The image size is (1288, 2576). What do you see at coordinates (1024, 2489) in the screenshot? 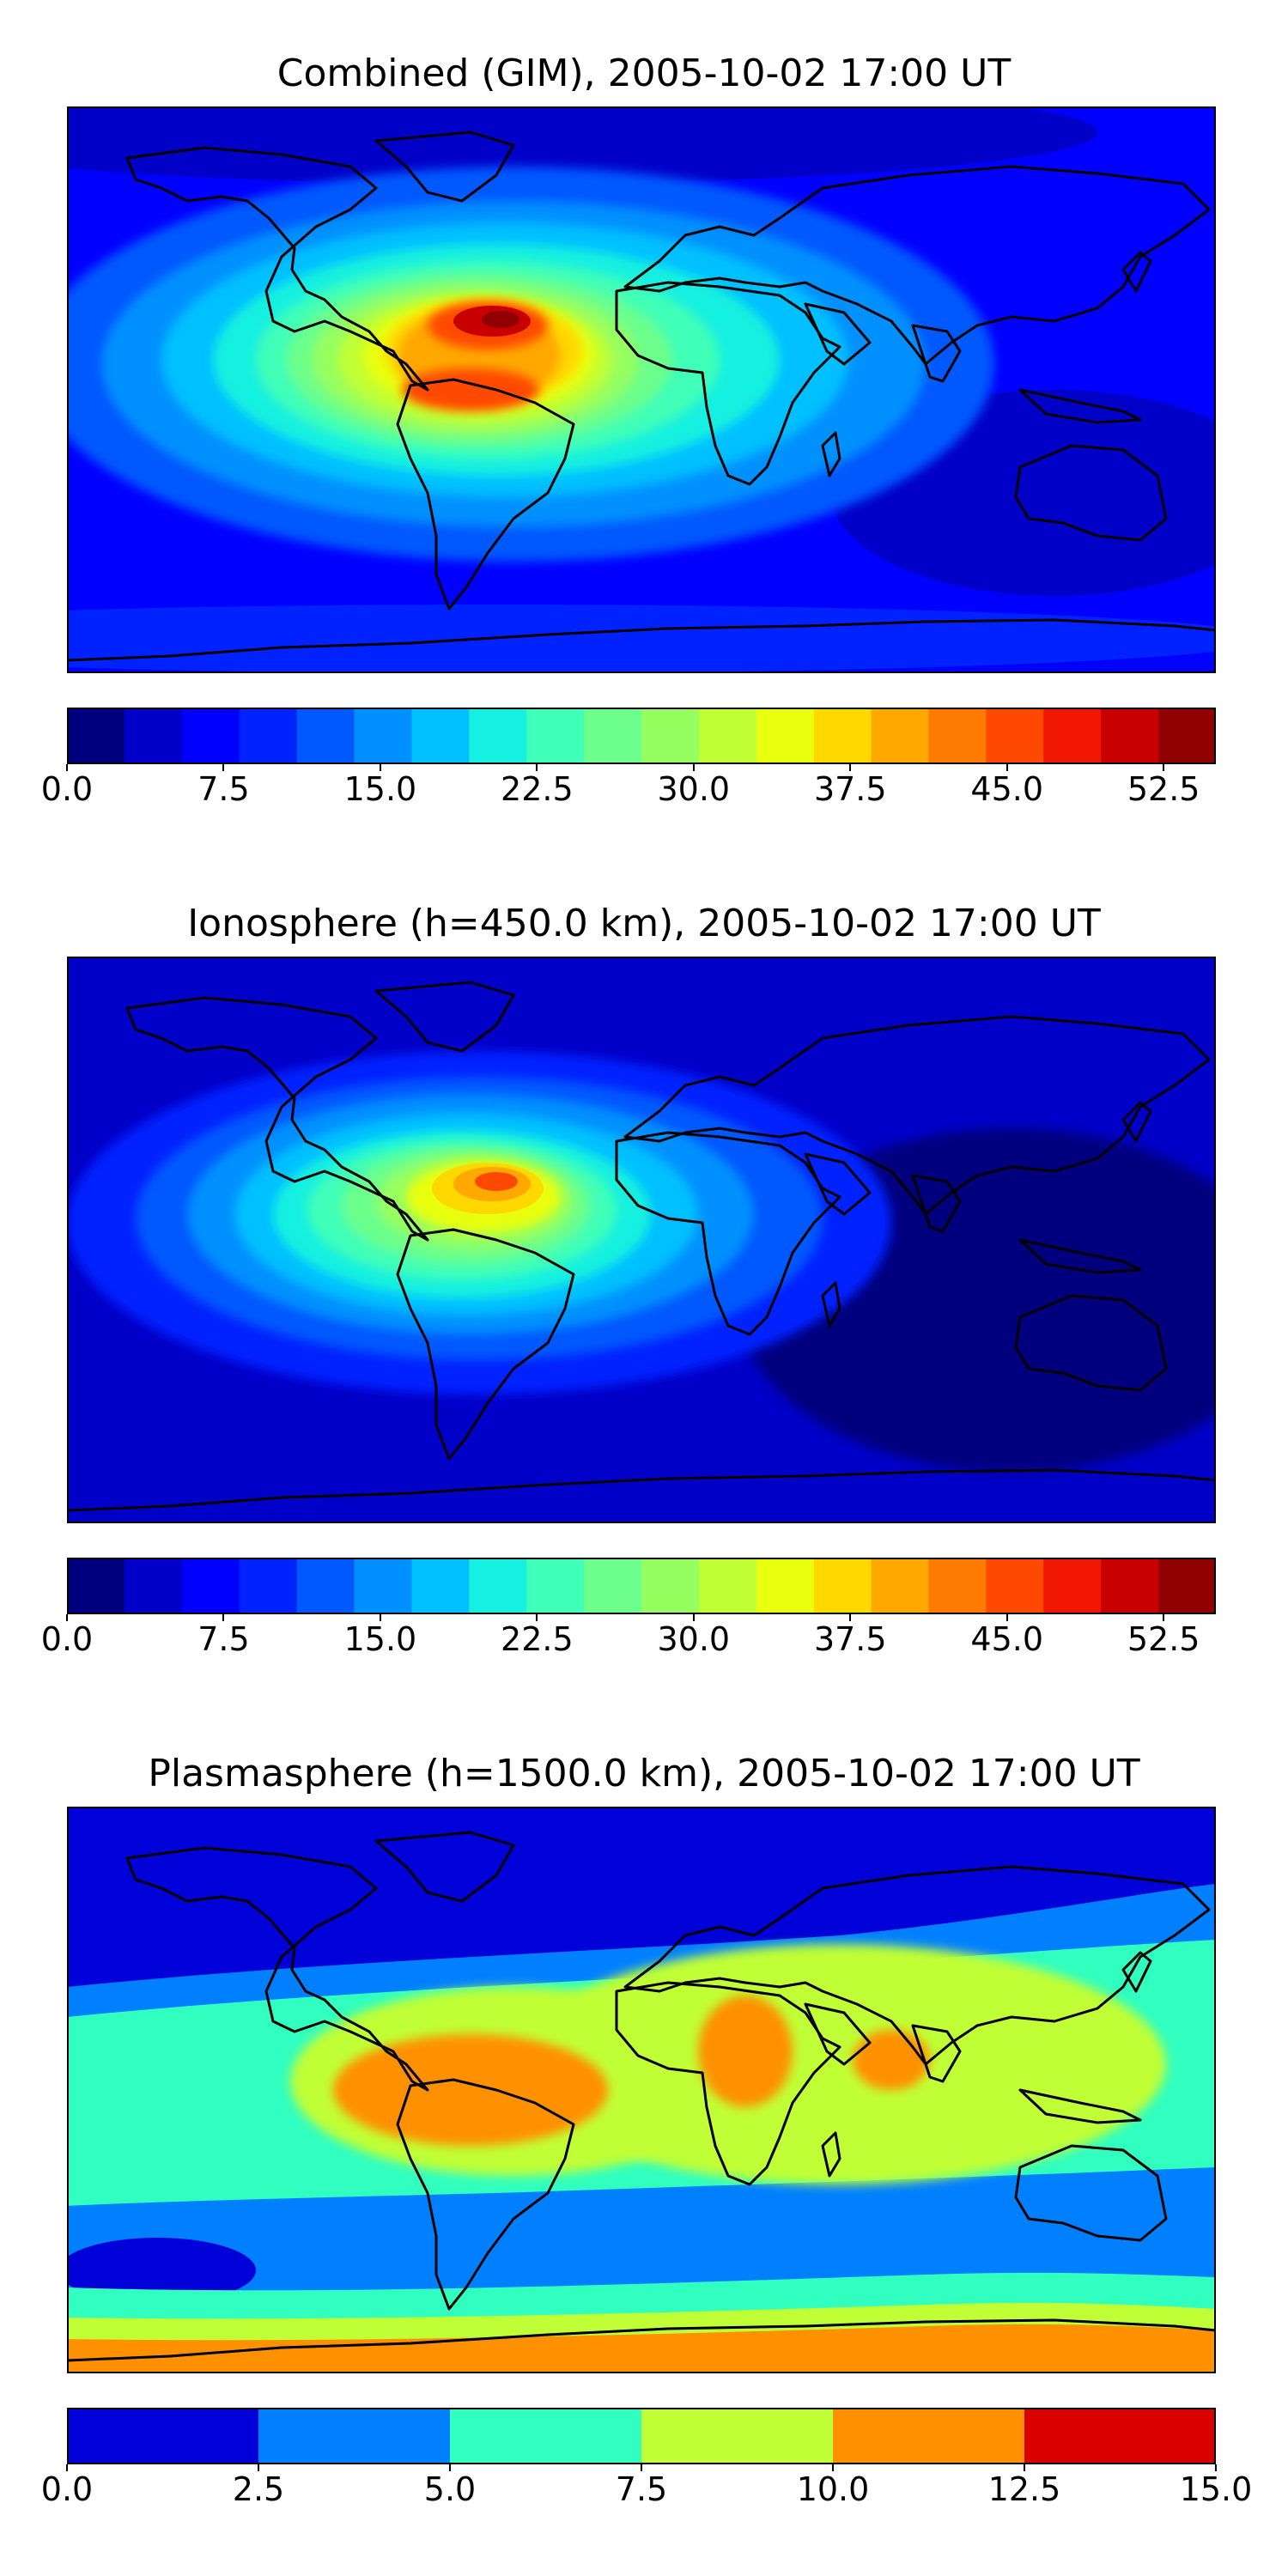
I see `colorbar-tick-label: 12.5` at bounding box center [1024, 2489].